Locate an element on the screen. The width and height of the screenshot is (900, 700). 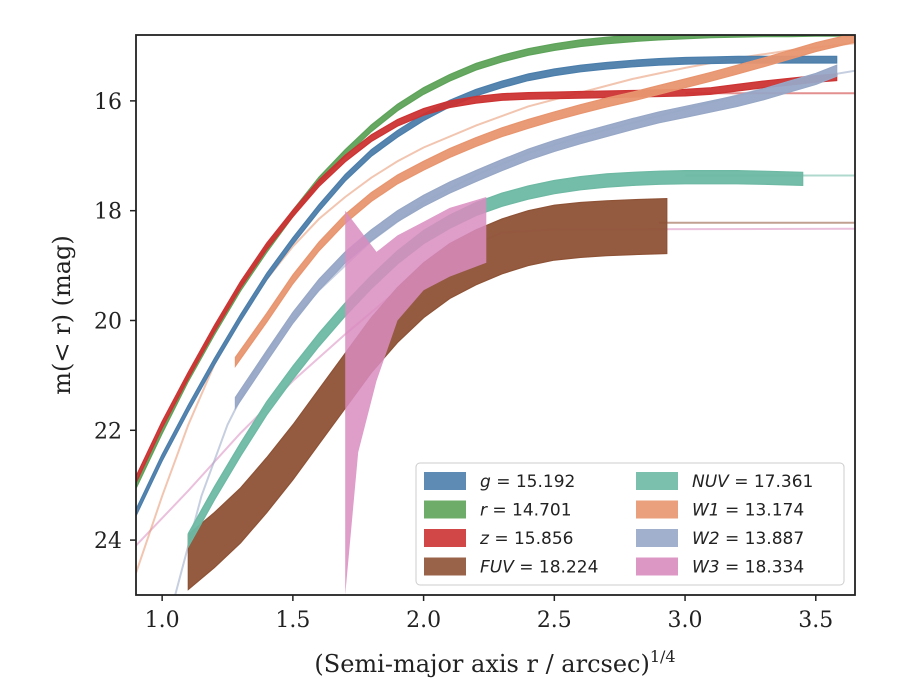
legend-box is located at coordinates (630, 524).